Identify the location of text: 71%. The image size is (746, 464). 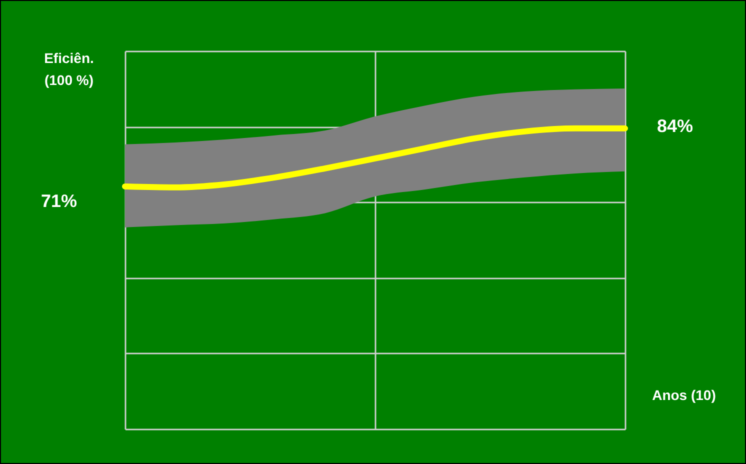
(59, 201).